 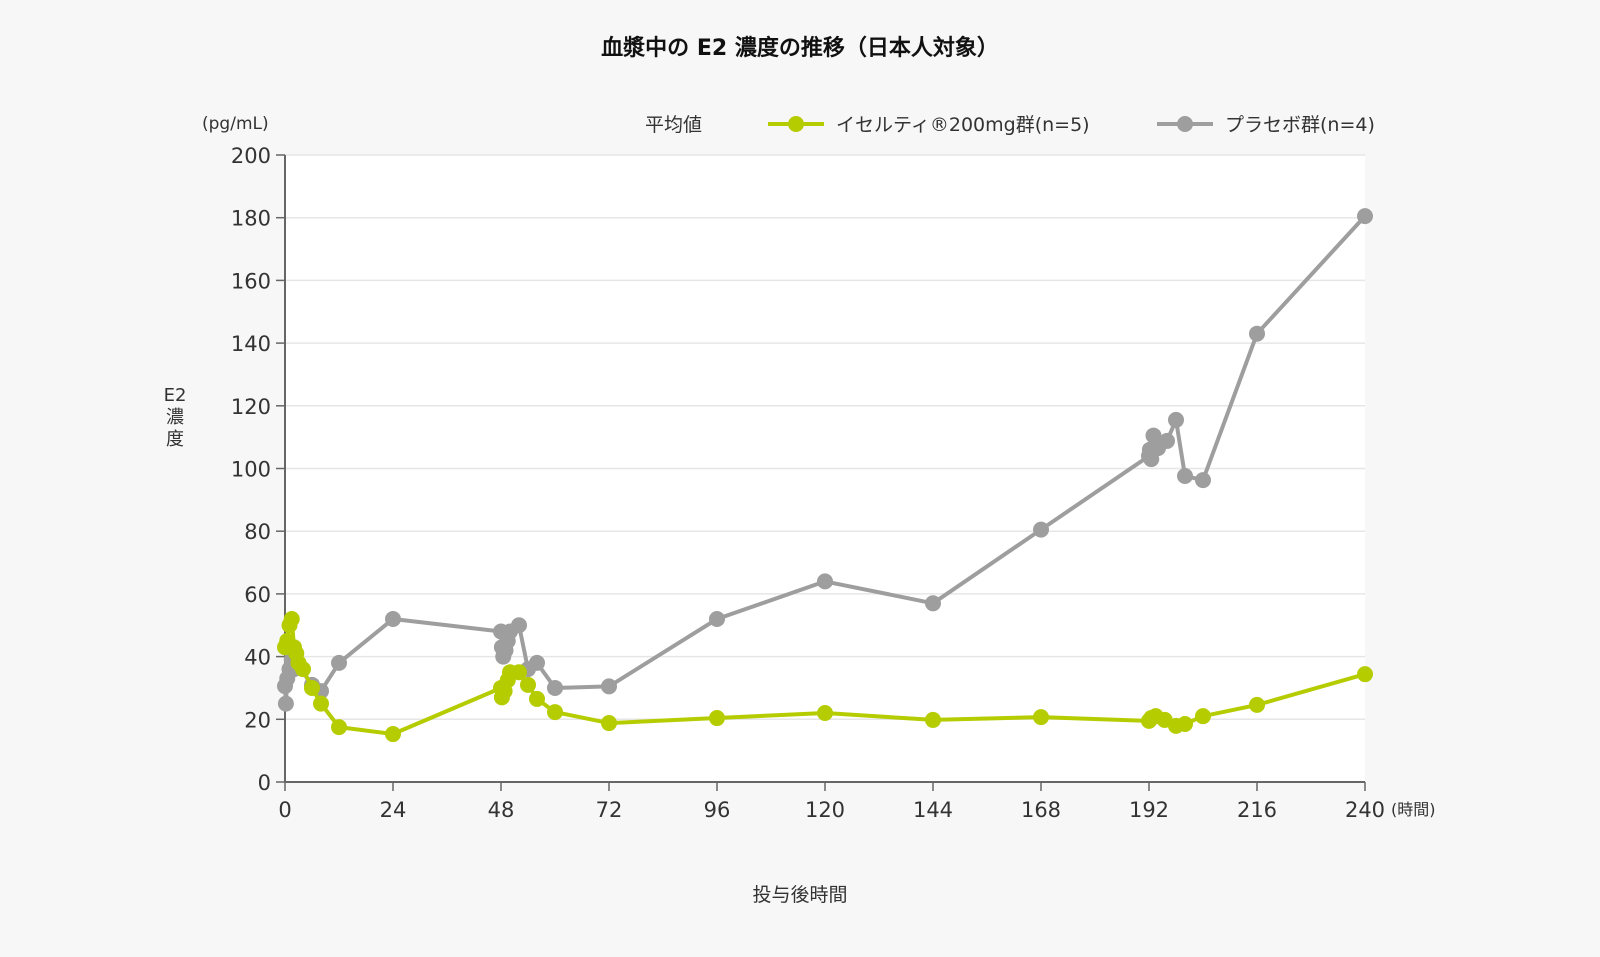 What do you see at coordinates (933, 810) in the screenshot?
I see `x-tick-label: 144` at bounding box center [933, 810].